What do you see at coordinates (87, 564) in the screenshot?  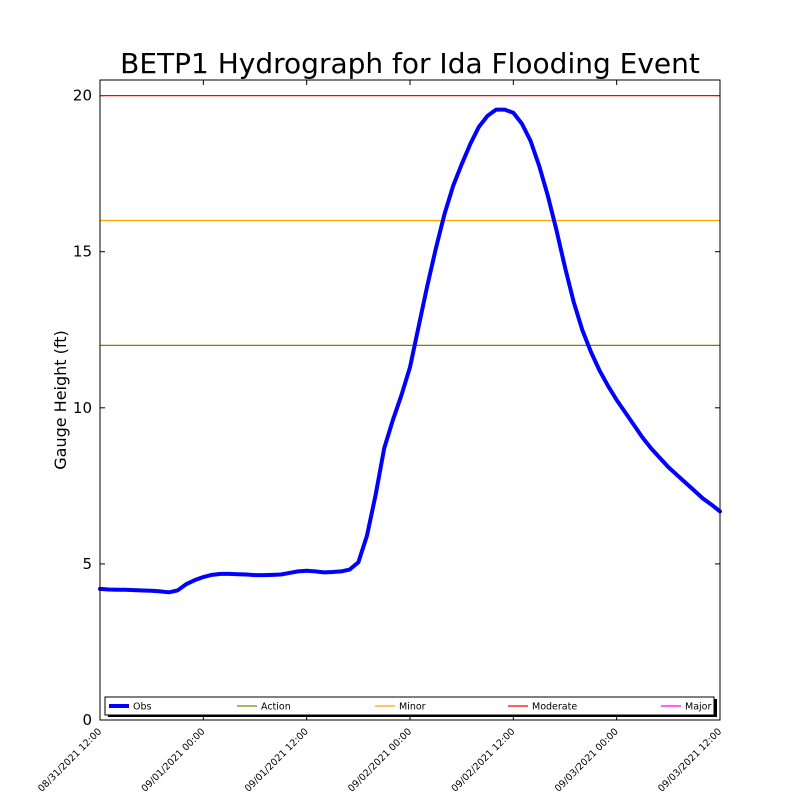 I see `y-tick-label: 5` at bounding box center [87, 564].